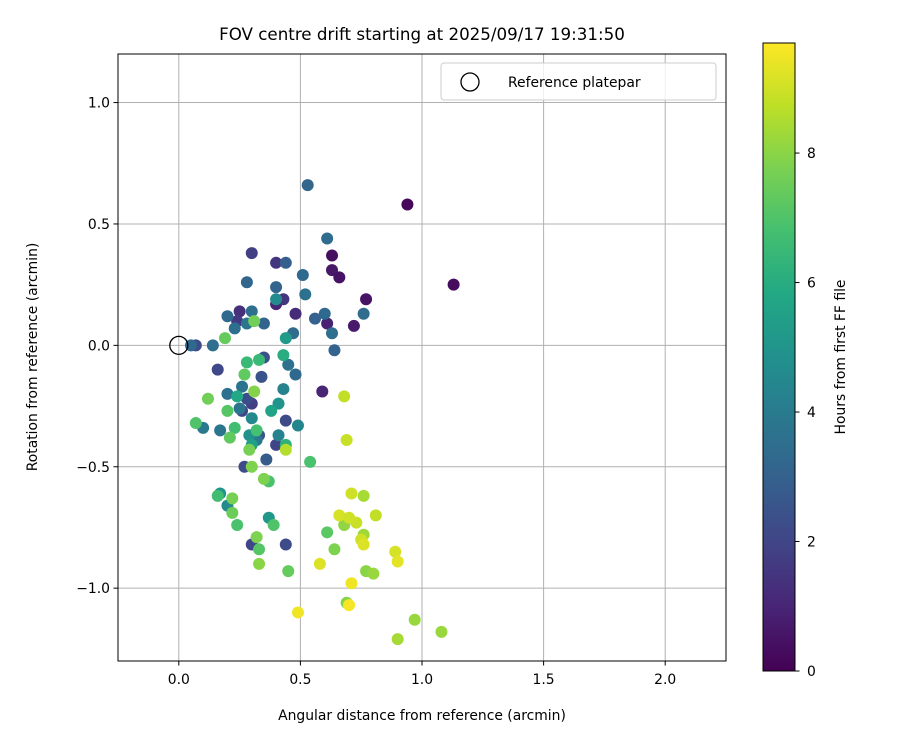 The height and width of the screenshot is (750, 900). I want to click on colorbar-tick-label: 4, so click(811, 413).